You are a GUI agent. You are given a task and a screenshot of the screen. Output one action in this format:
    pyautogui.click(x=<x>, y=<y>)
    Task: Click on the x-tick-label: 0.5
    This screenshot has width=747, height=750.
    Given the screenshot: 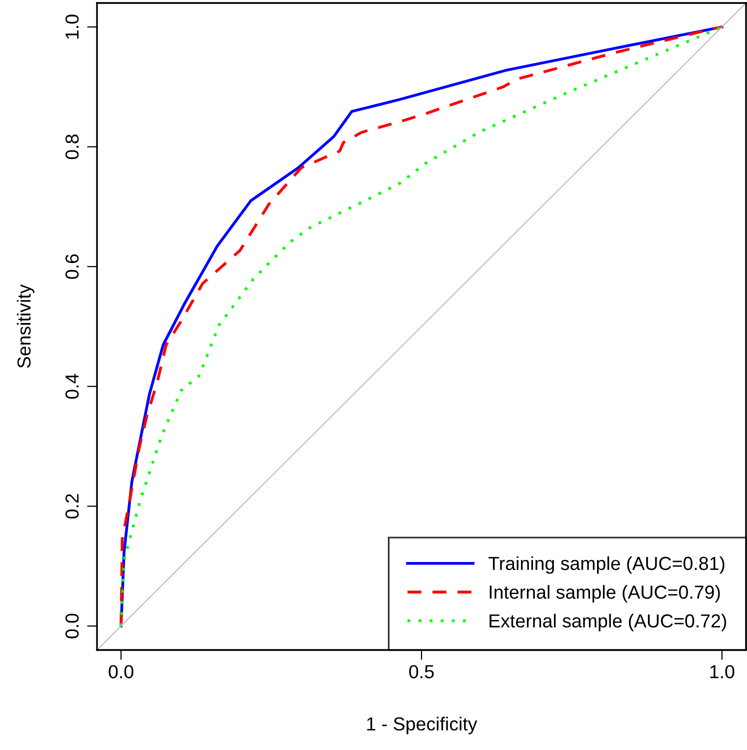 What is the action you would take?
    pyautogui.click(x=421, y=671)
    